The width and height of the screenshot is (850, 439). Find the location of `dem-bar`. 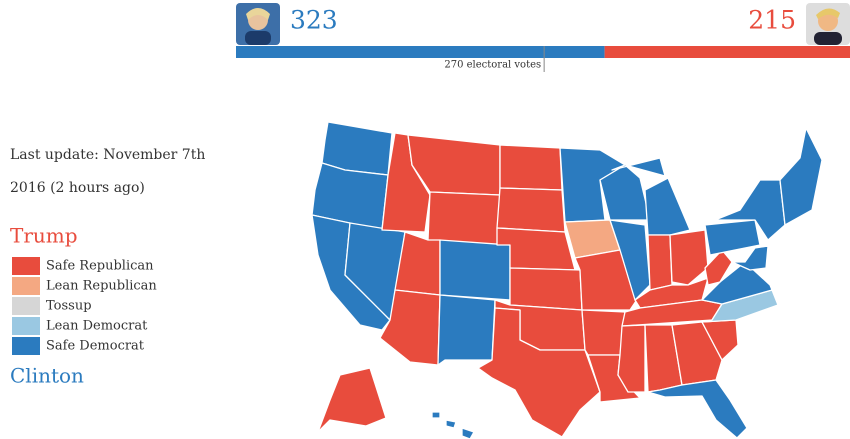

dem-bar is located at coordinates (420, 52).